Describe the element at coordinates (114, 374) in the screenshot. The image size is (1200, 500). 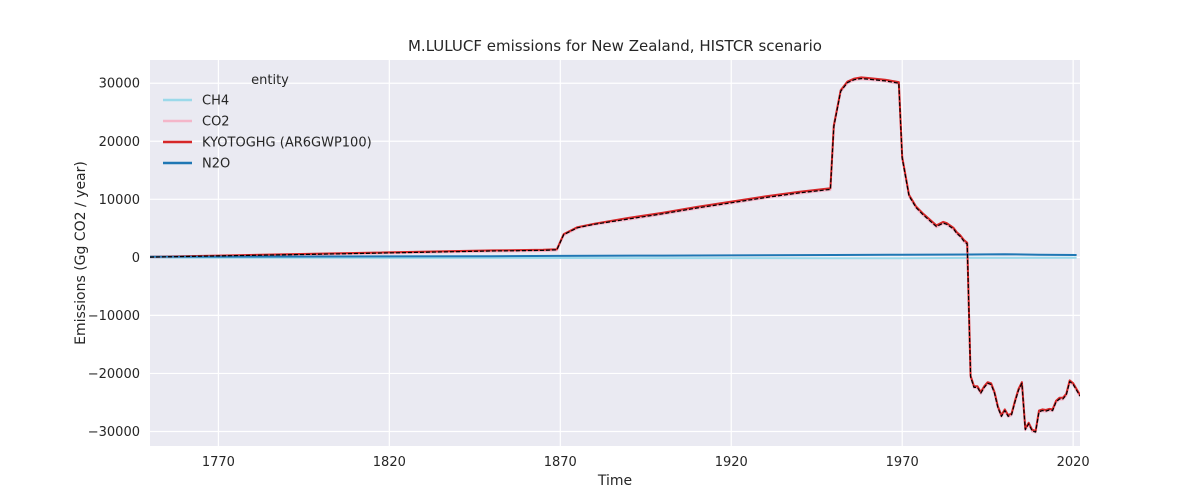
I see `y-tick-label: −20000` at that location.